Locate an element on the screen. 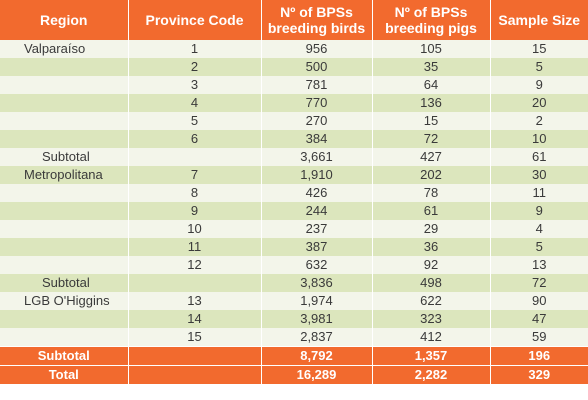  table-row: 3 781 64 9 is located at coordinates (294, 85).